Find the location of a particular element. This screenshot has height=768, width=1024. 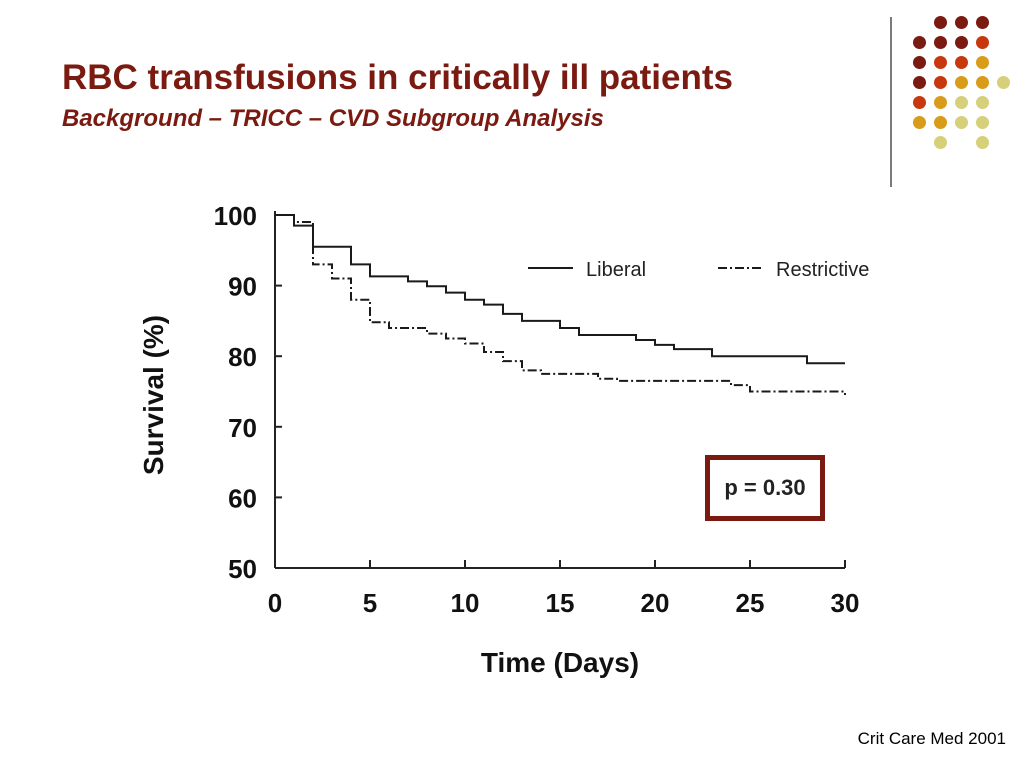

legend-label-liberal: Liberal is located at coordinates (616, 270).